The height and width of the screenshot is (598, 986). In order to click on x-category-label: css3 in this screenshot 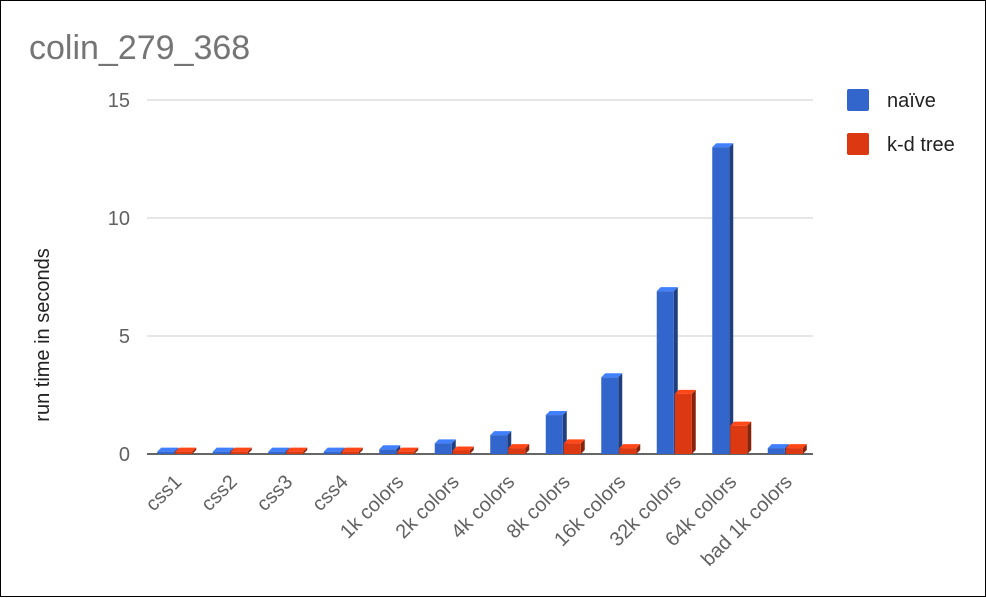, I will do `click(275, 493)`.